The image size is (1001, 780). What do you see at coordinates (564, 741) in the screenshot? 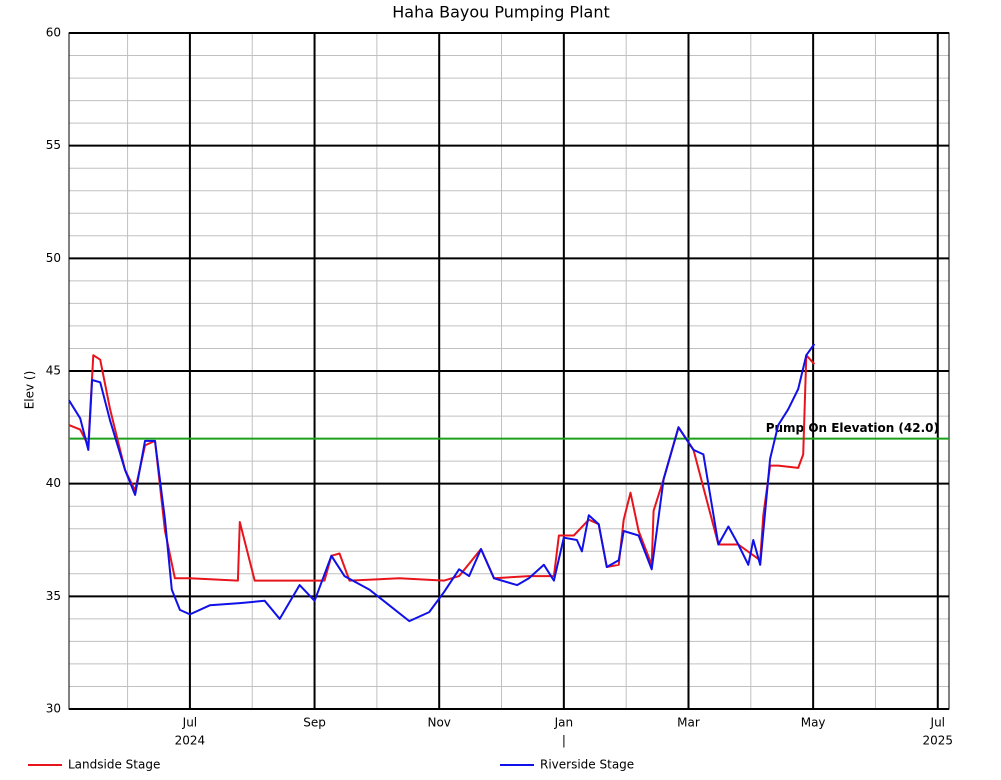
I see `x-year-label: |` at bounding box center [564, 741].